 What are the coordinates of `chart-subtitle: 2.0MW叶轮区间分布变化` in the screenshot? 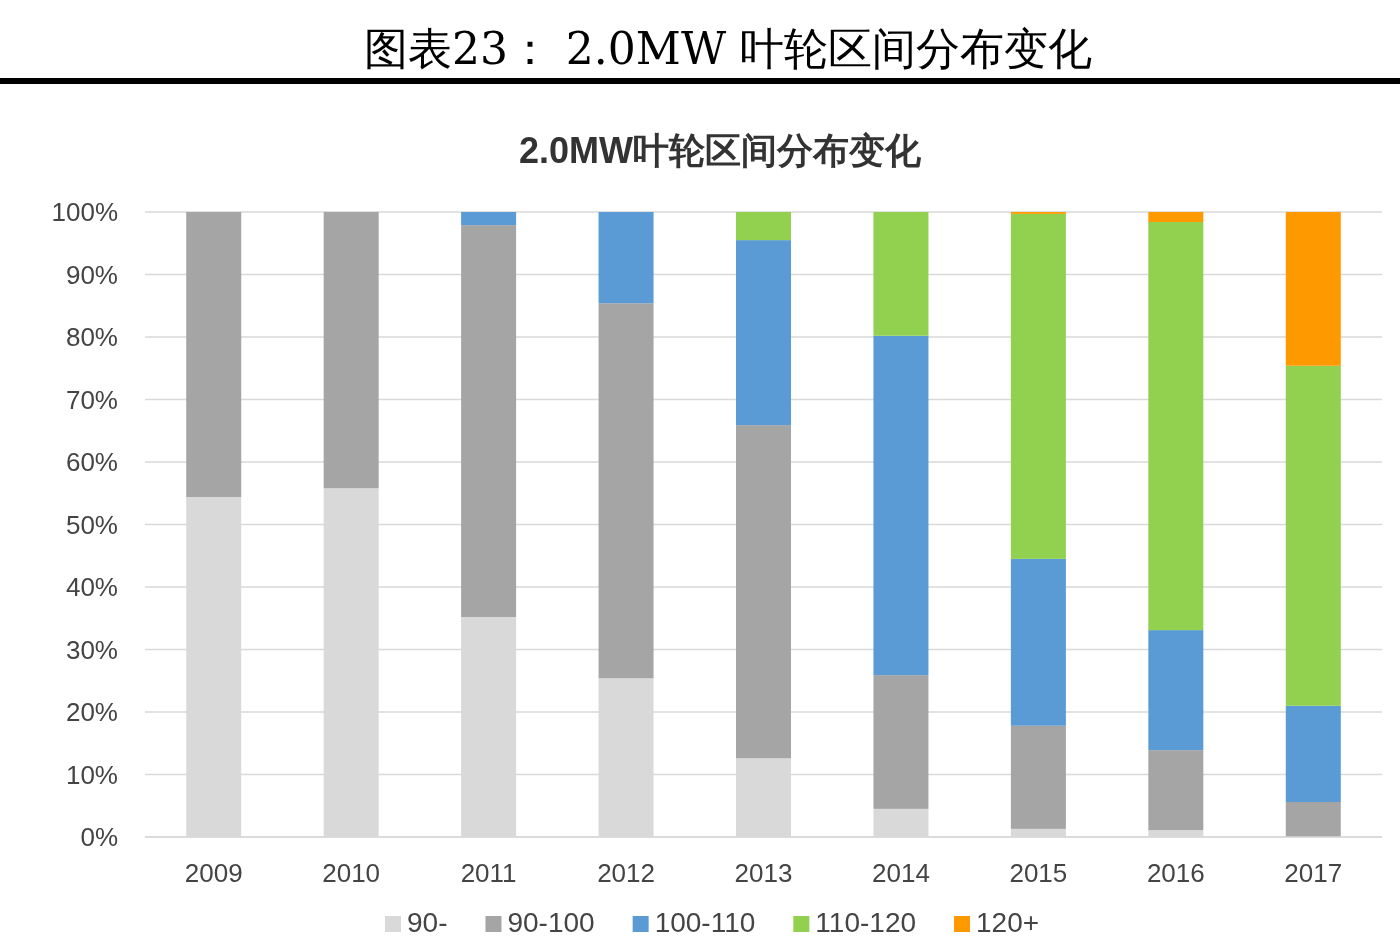 It's located at (720, 150).